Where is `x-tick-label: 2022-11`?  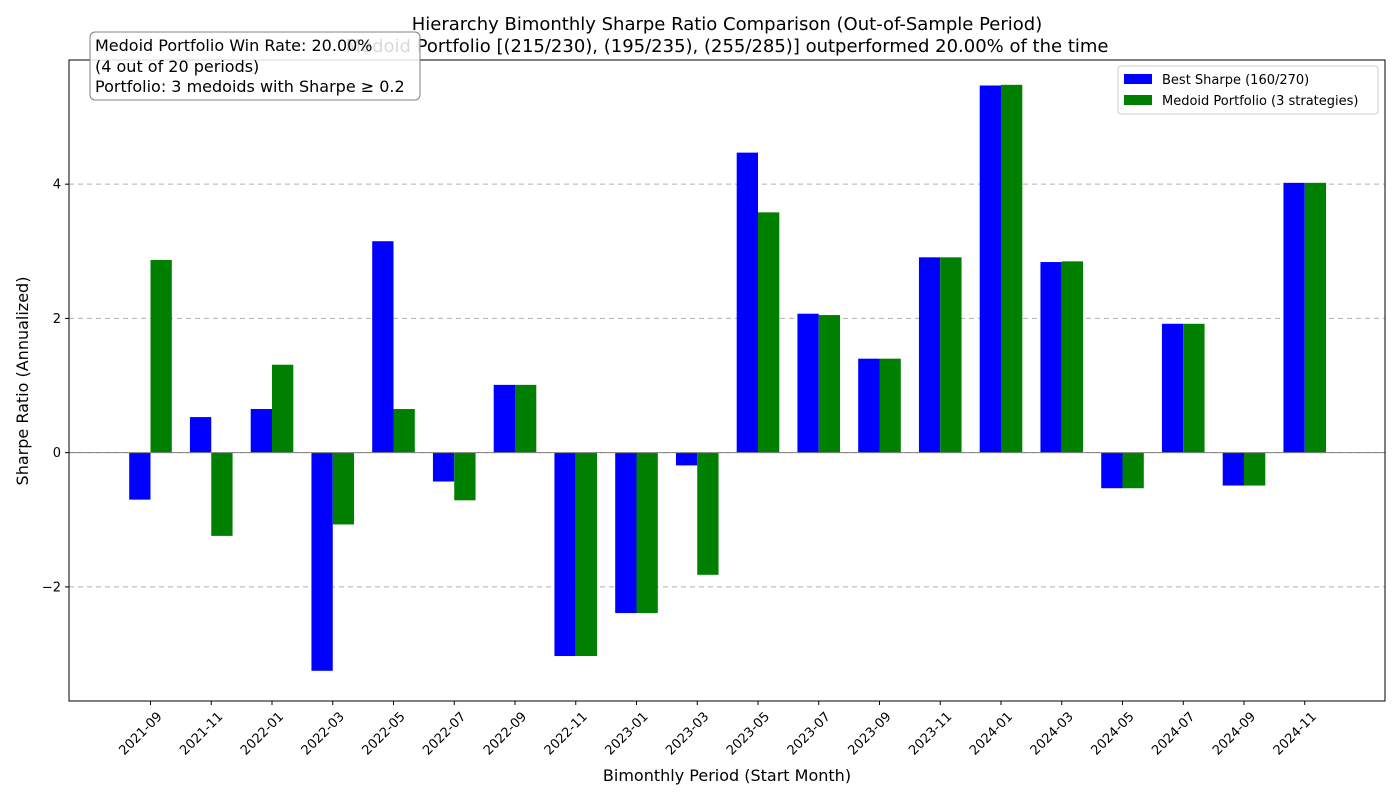
x-tick-label: 2022-11 is located at coordinates (566, 733).